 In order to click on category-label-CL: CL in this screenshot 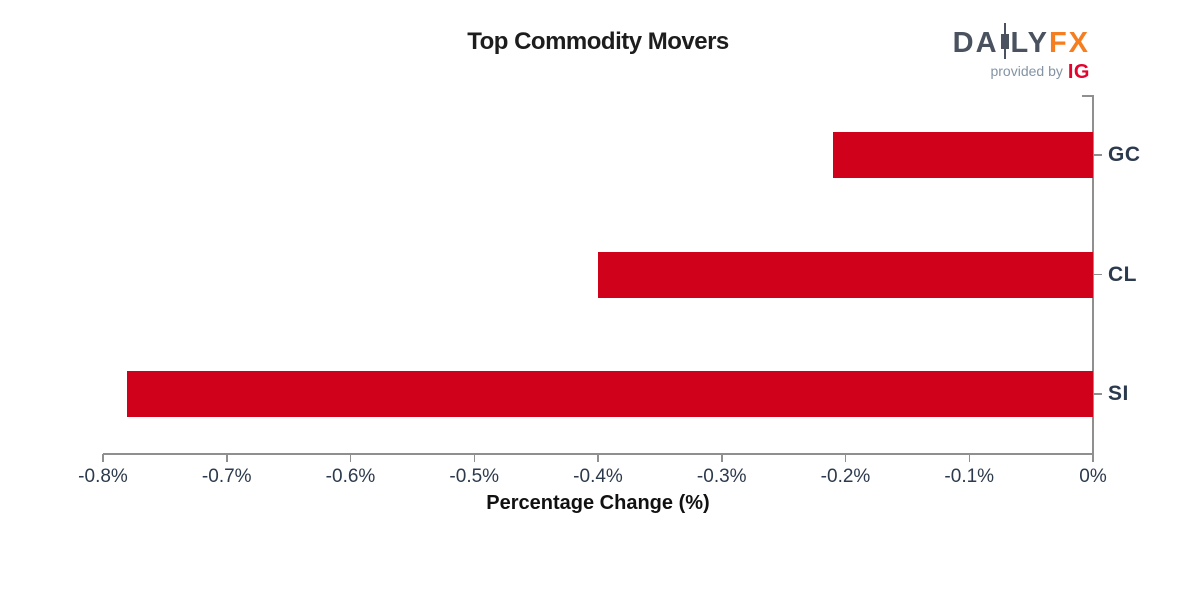, I will do `click(1122, 274)`.